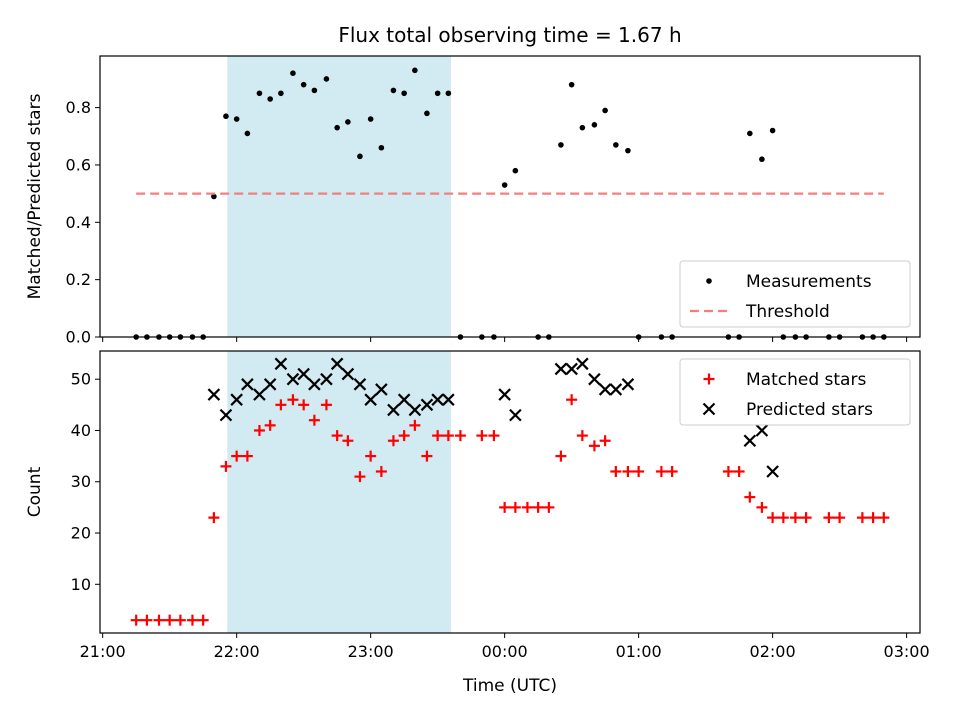  I want to click on y-tick-label: 0.0, so click(78, 337).